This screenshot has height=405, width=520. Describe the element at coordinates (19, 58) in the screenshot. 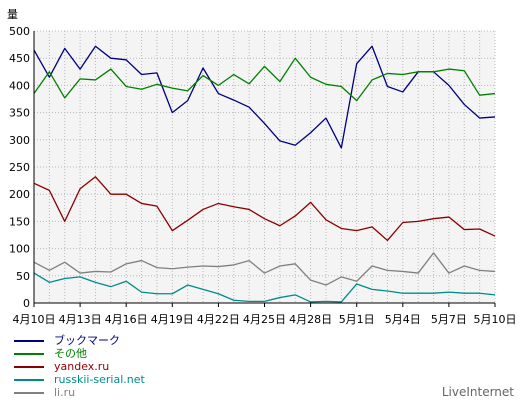

I see `y-tick-label: 450` at that location.